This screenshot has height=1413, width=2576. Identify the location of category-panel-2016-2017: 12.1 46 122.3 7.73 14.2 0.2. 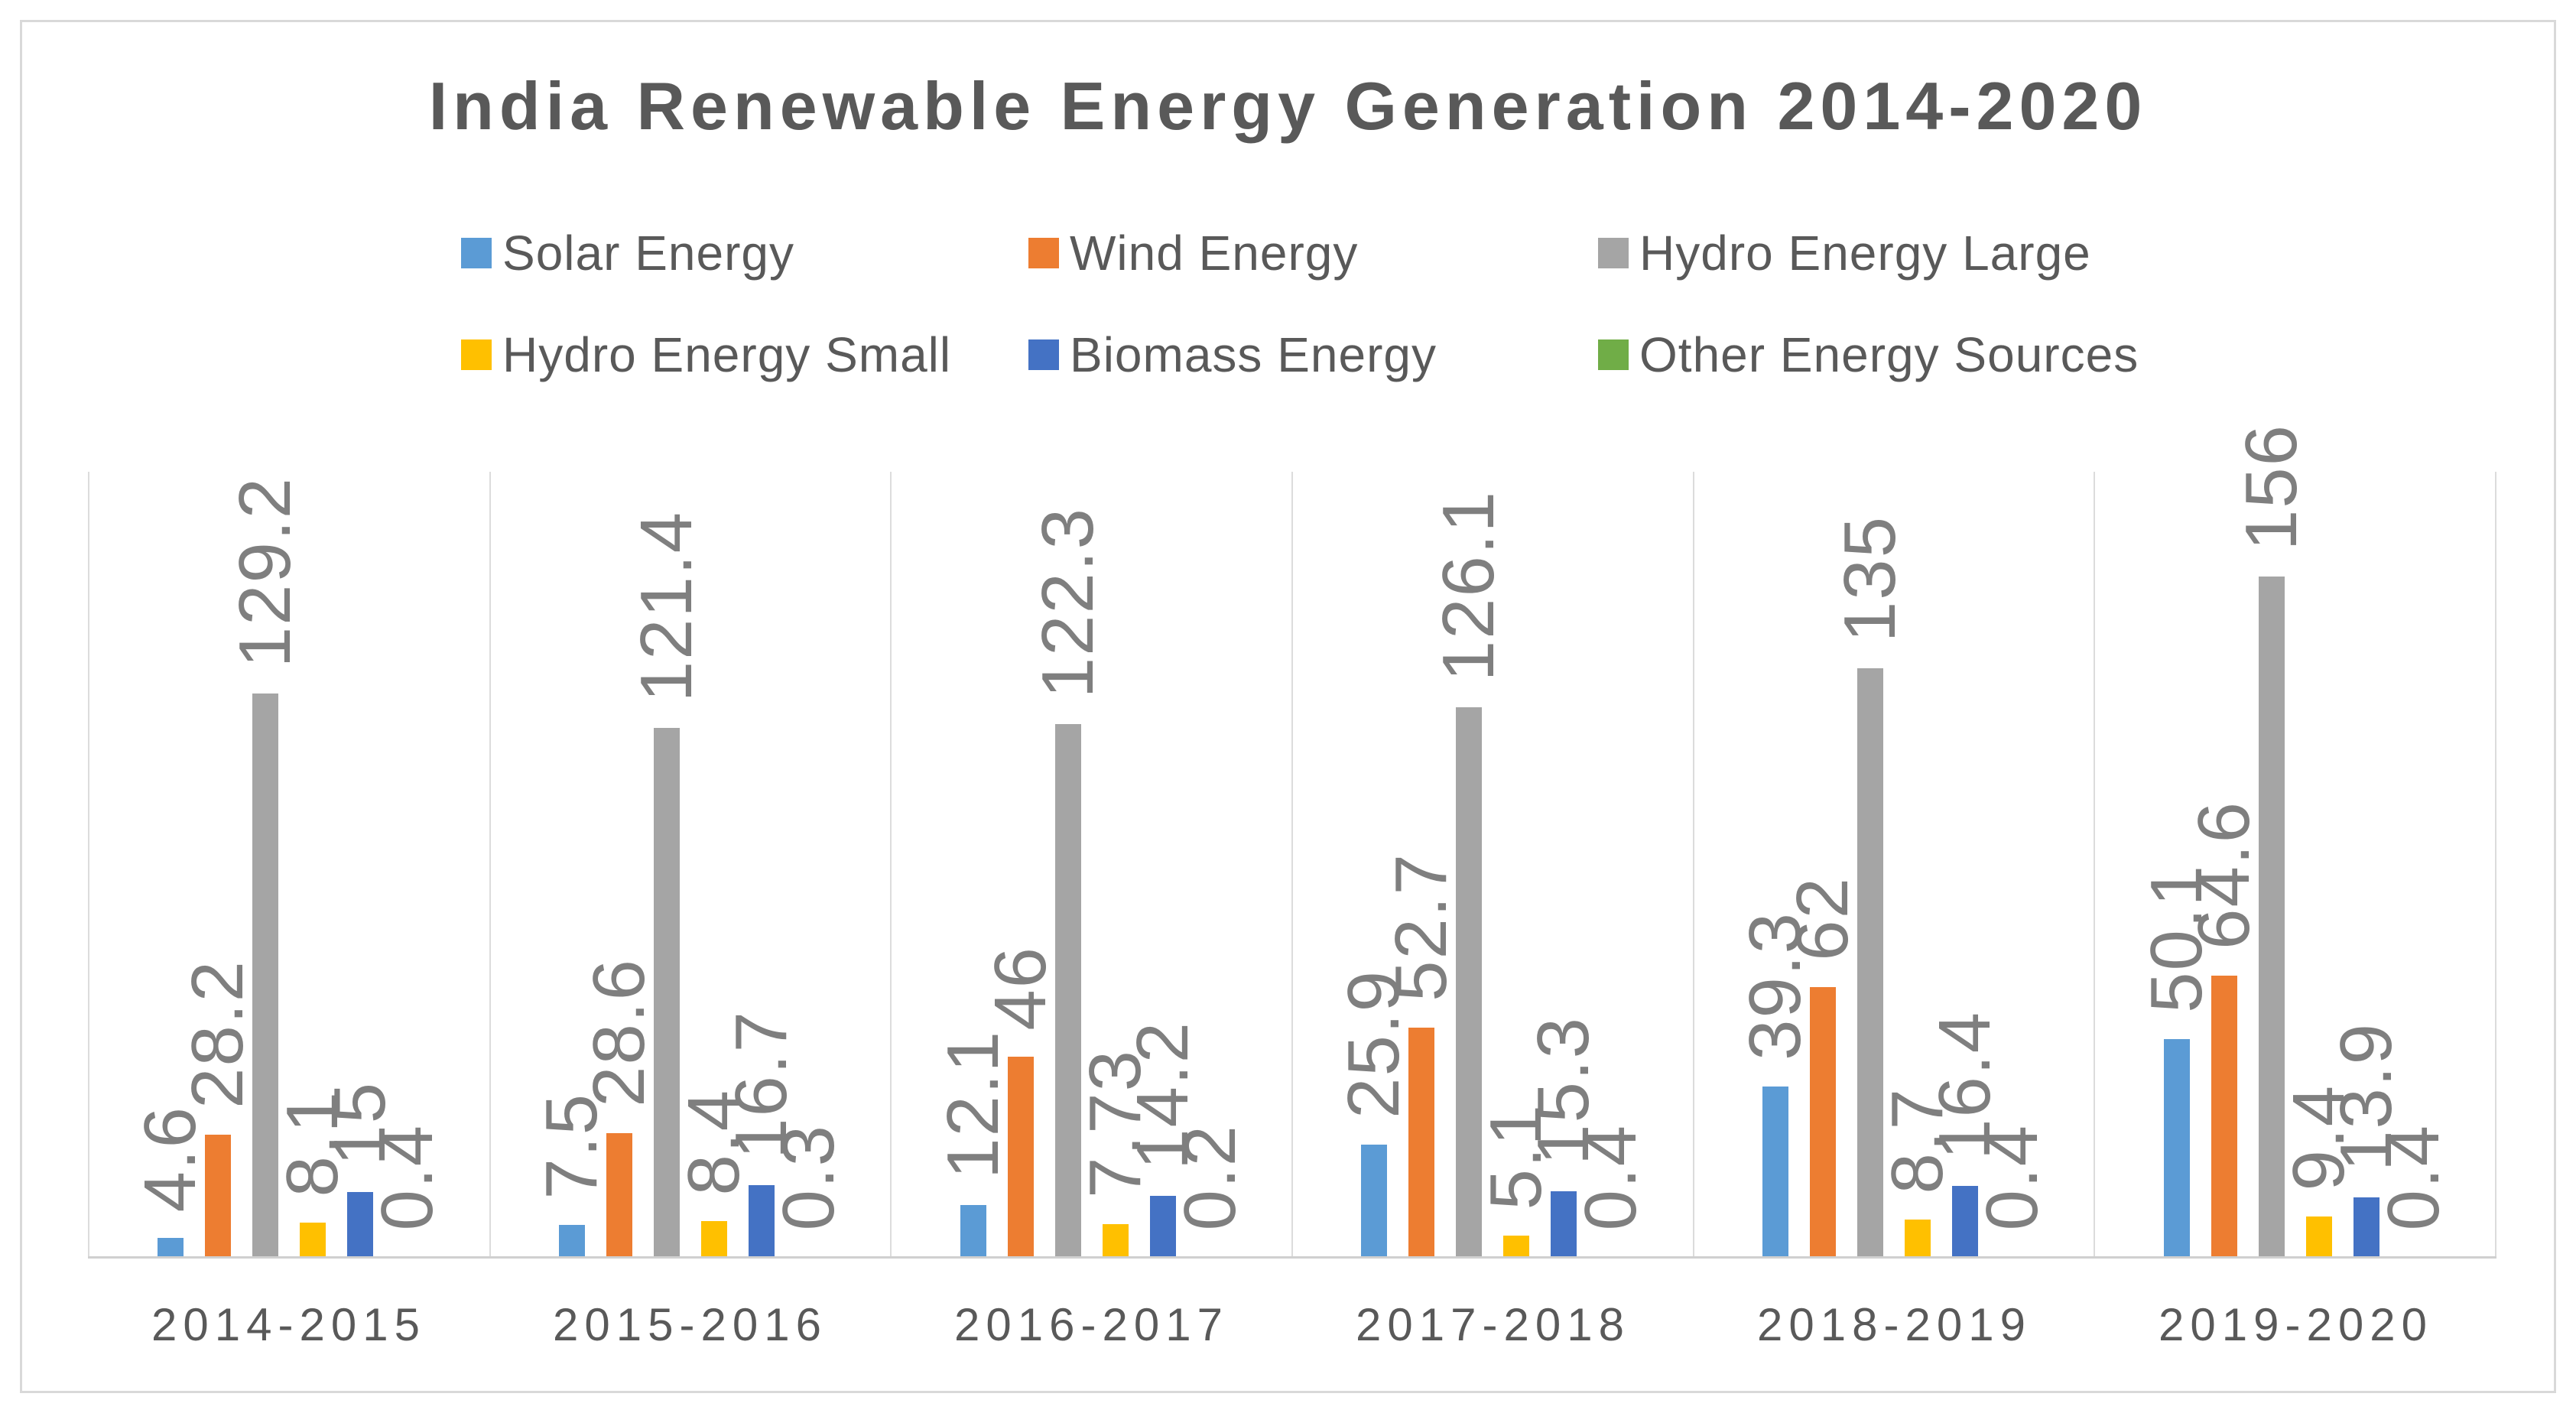
(1090, 865).